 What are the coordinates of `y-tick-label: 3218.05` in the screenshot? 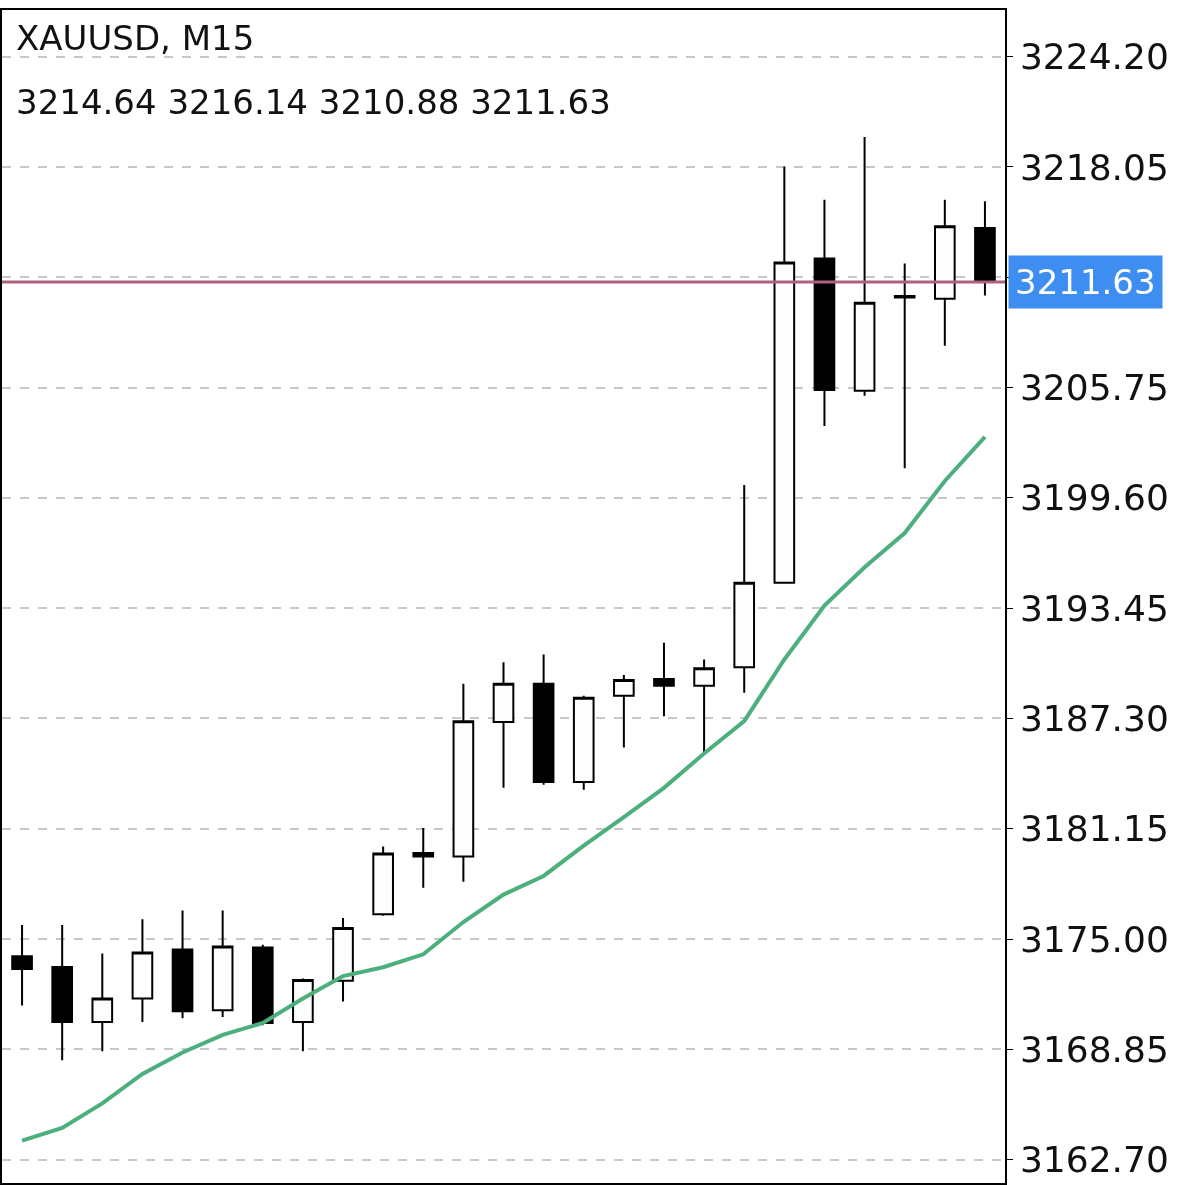 It's located at (1094, 167).